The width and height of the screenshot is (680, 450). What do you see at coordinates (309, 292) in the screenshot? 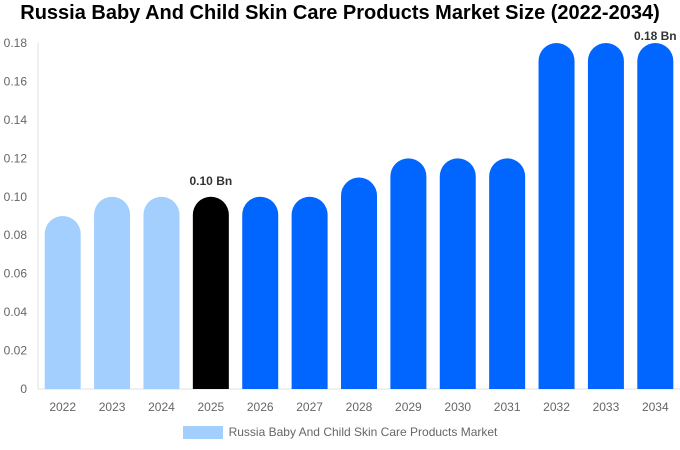
I see `bar-2027` at bounding box center [309, 292].